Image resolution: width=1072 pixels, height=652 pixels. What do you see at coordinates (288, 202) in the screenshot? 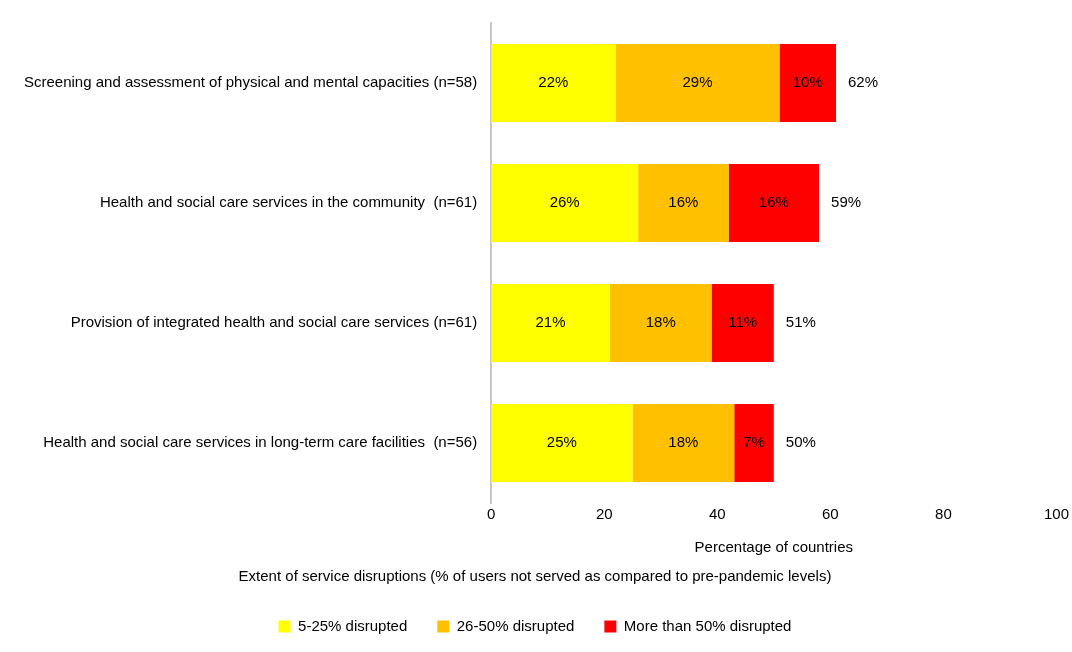
I see `y-tick-label: Health and social care services in the community (n=61)` at bounding box center [288, 202].